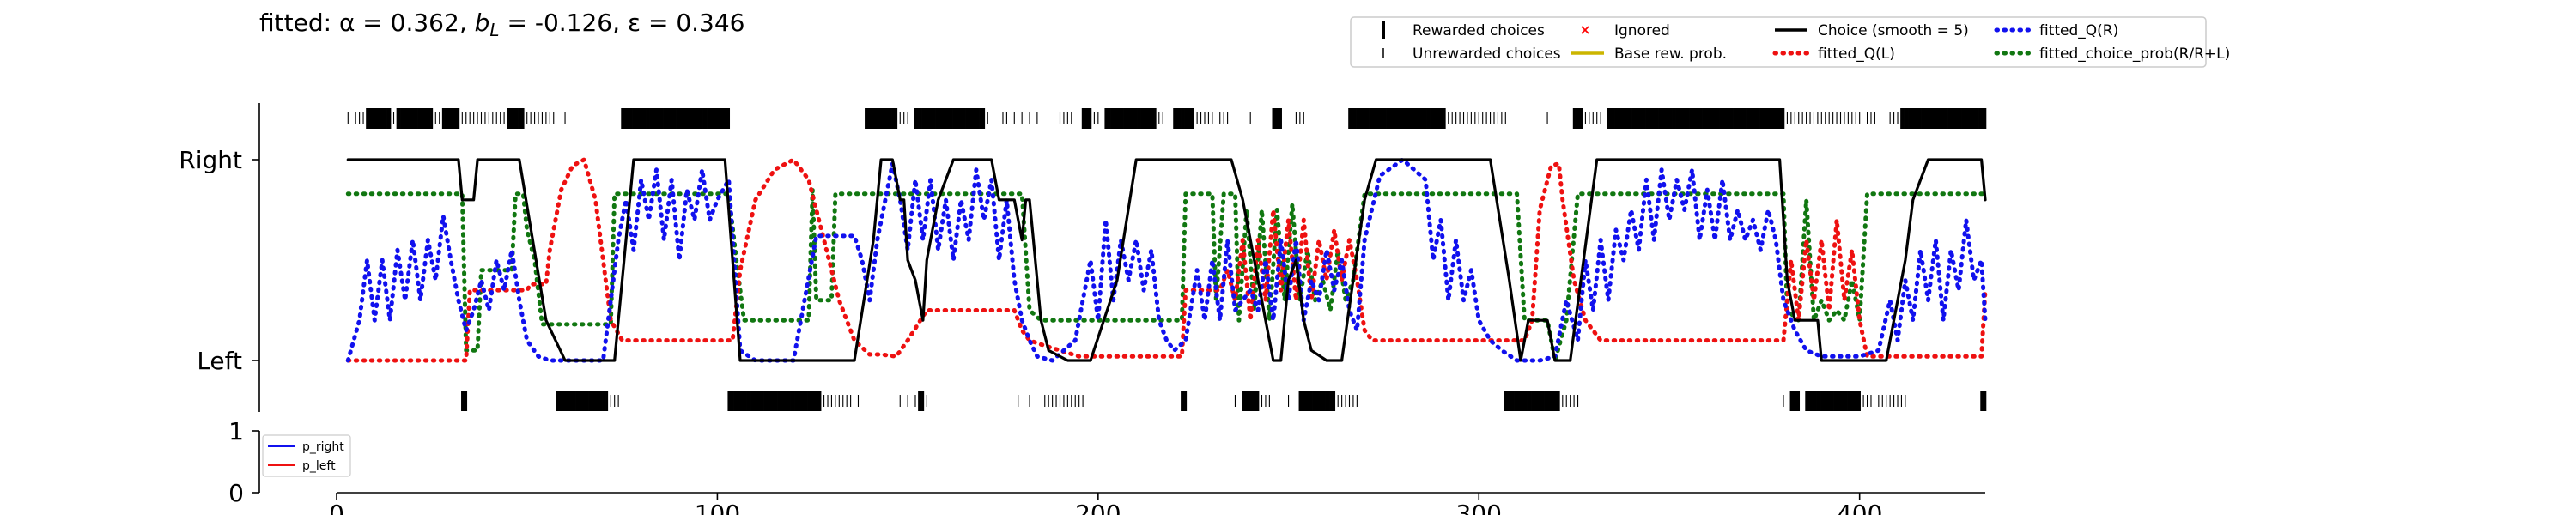 The height and width of the screenshot is (515, 2576). I want to click on legend-label: Unrewarded choices, so click(1487, 54).